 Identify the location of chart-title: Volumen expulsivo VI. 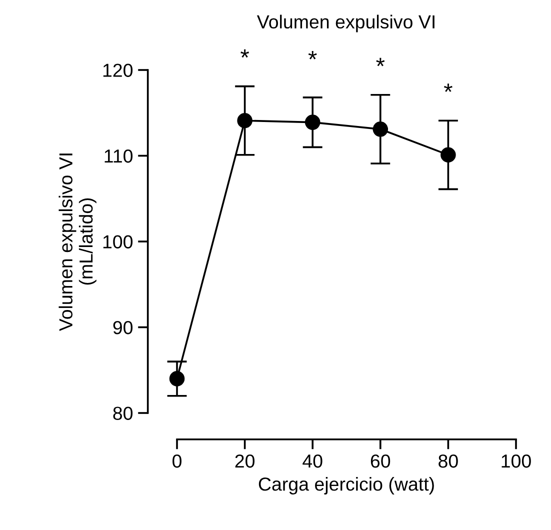
(345, 23).